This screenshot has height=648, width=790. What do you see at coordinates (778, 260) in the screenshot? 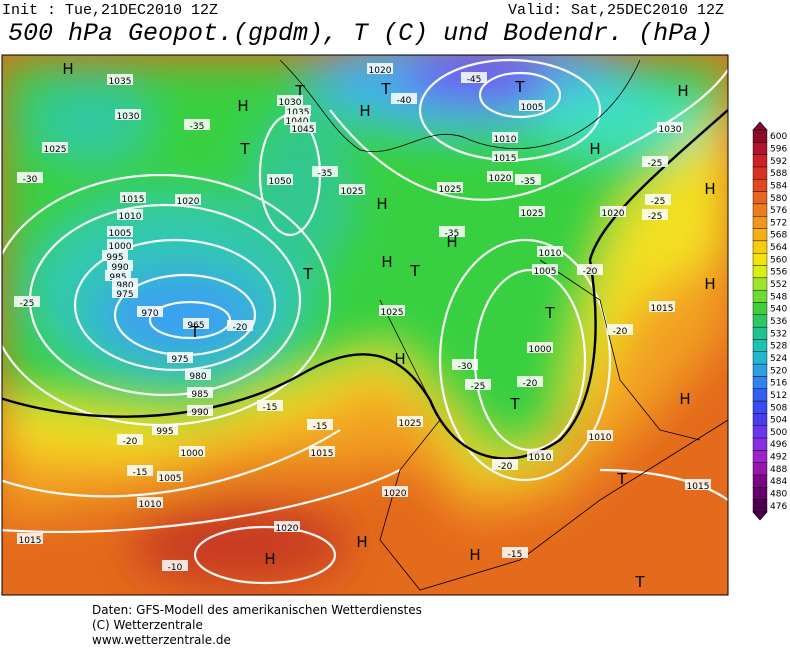
I see `colorbar-label: 560` at bounding box center [778, 260].